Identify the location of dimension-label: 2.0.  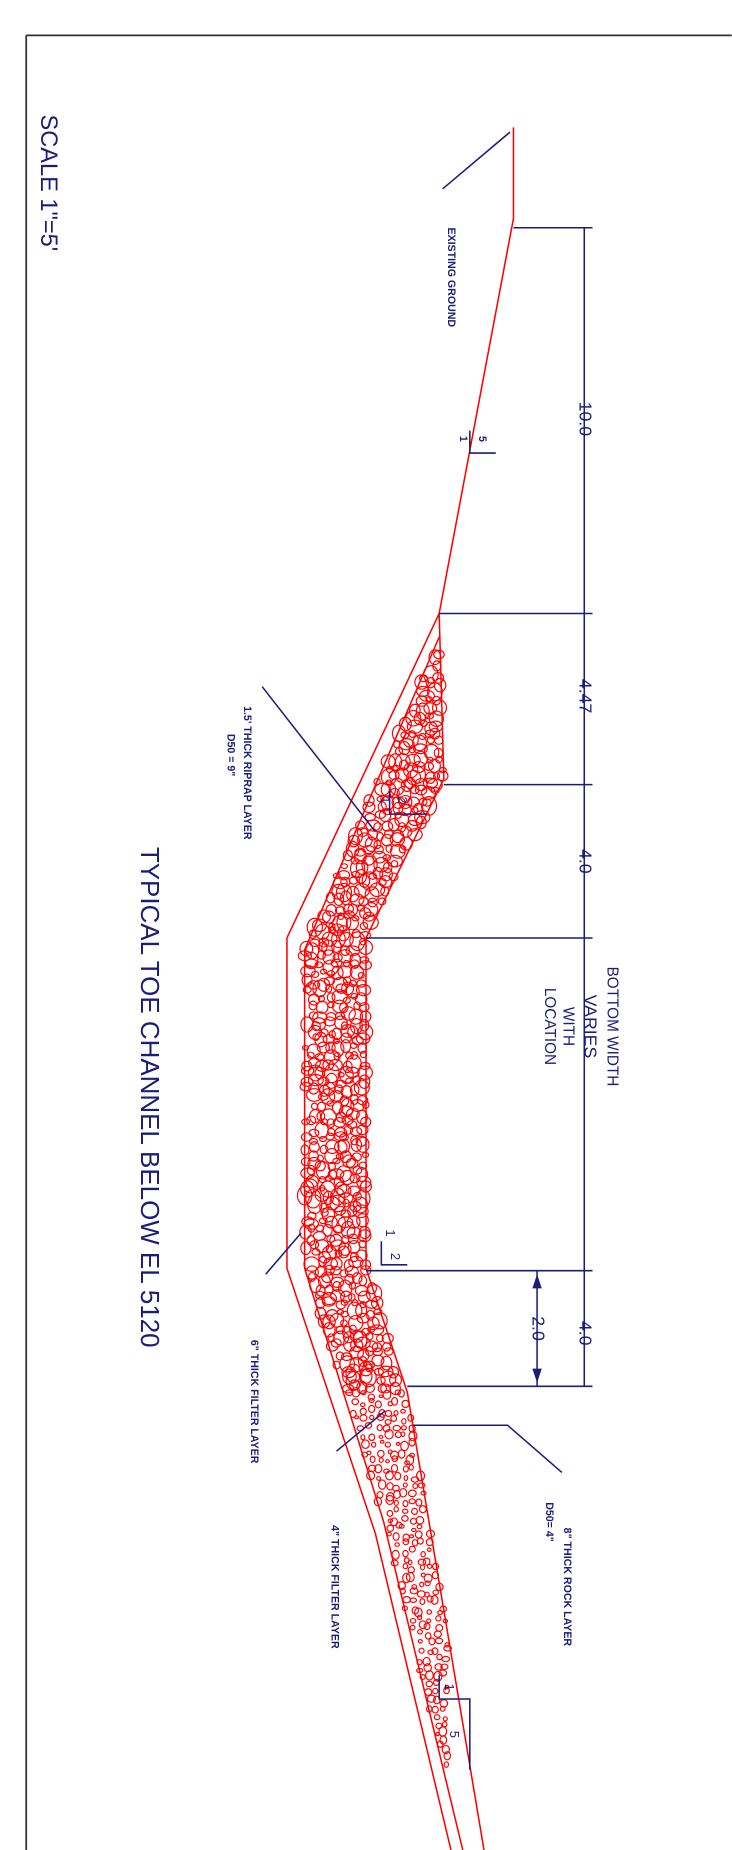
(538, 1328).